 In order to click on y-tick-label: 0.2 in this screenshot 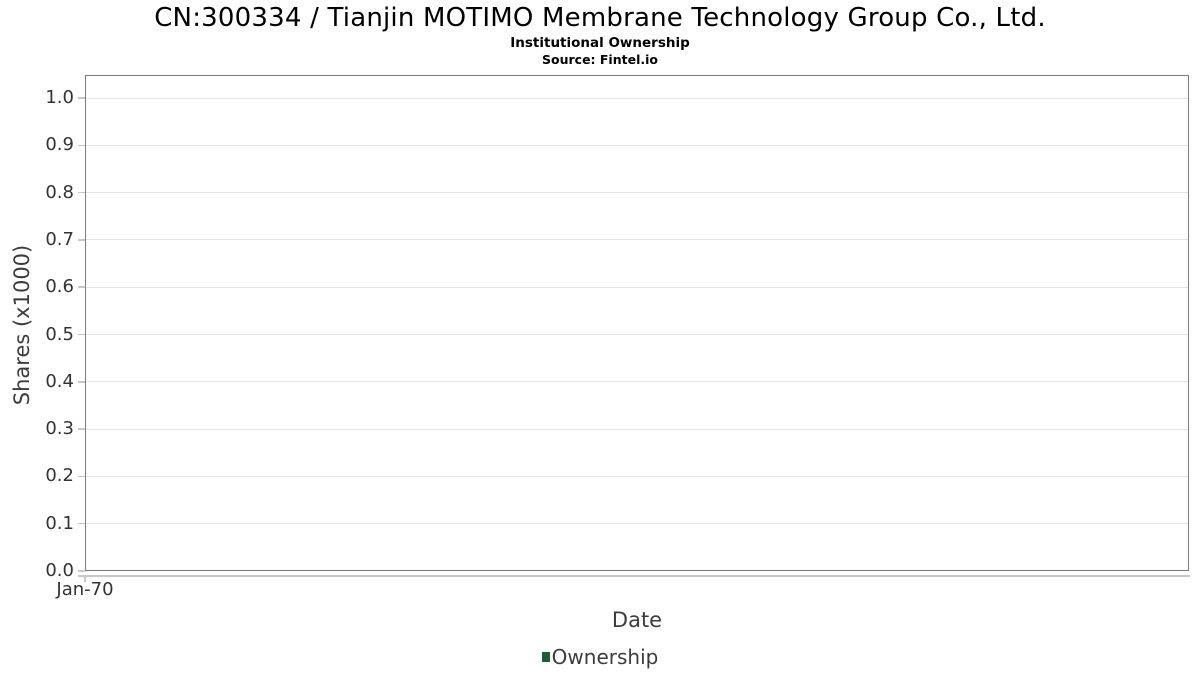, I will do `click(59, 476)`.